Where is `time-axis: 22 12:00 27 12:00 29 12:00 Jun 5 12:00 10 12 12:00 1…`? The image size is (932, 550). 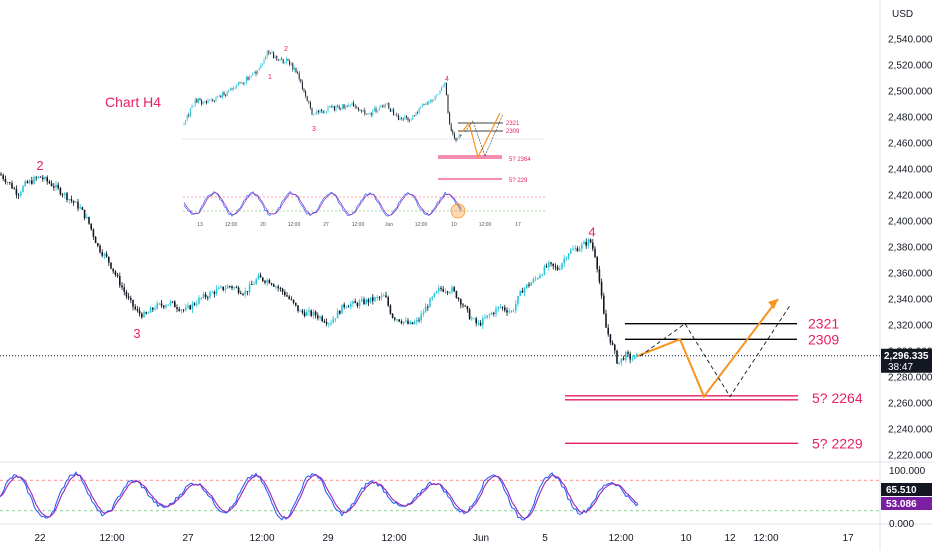
time-axis: 22 12:00 27 12:00 29 12:00 Jun 5 12:00 10 12 12:00 1… is located at coordinates (444, 538).